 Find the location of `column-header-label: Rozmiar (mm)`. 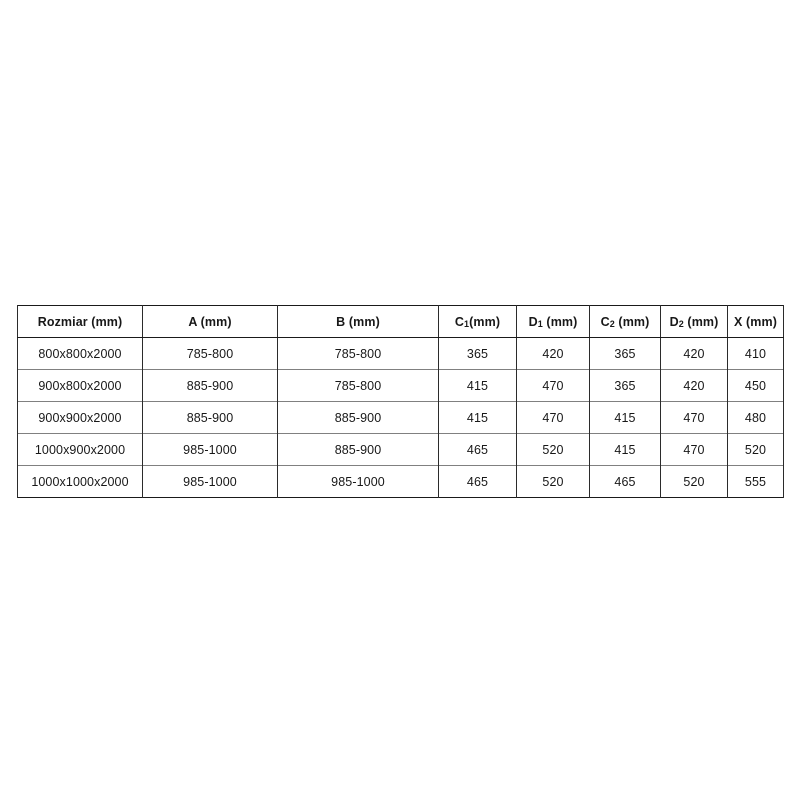

column-header-label: Rozmiar (mm) is located at coordinates (80, 321).